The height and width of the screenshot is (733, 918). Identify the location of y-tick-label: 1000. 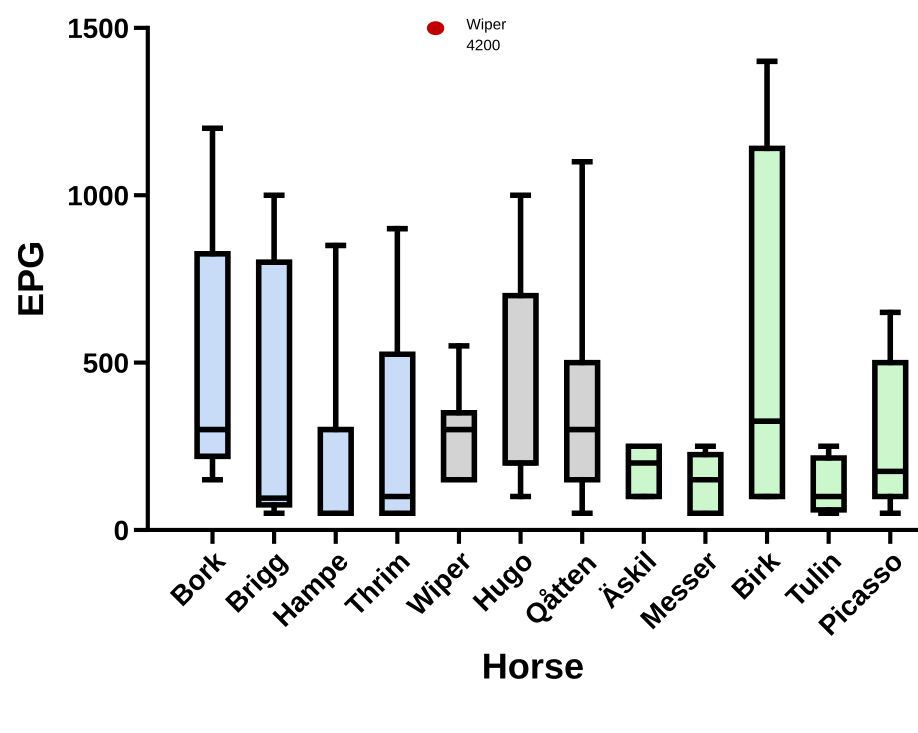
(98, 196).